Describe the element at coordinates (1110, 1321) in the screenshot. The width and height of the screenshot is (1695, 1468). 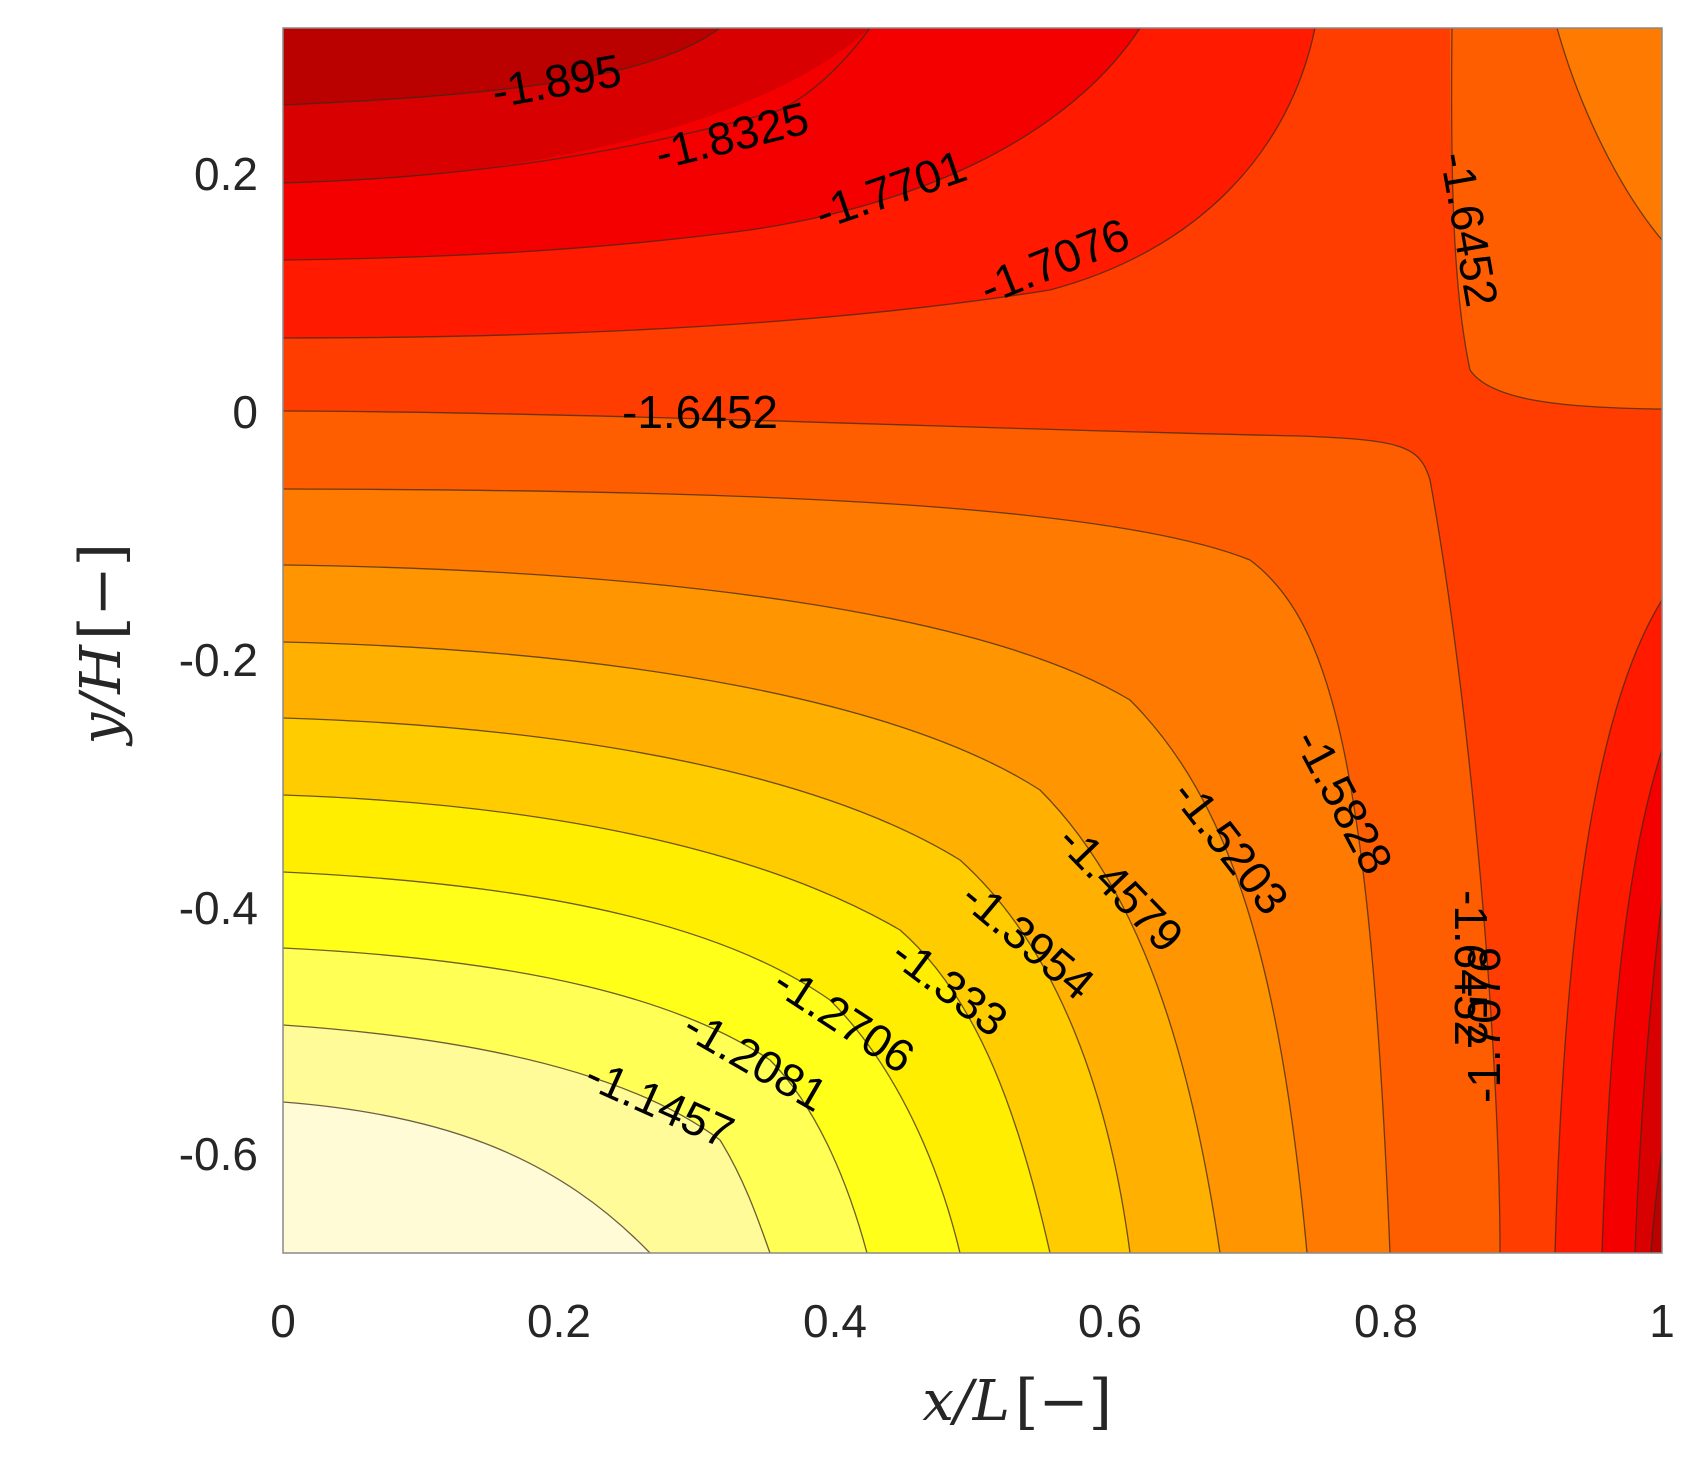
I see `x-tick: 0.6` at that location.